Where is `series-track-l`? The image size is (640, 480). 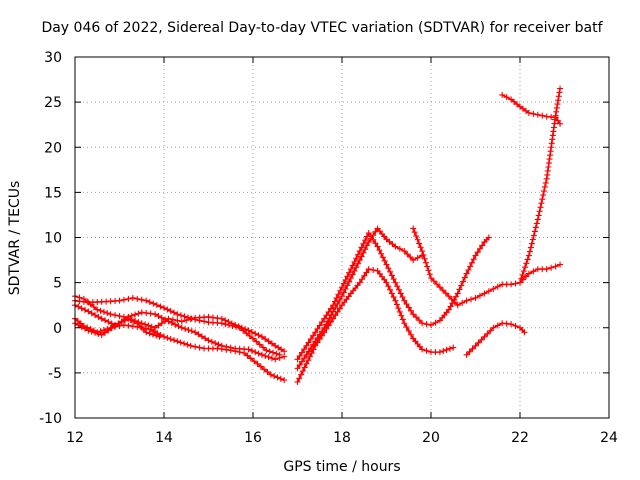
series-track-l is located at coordinates (540, 185).